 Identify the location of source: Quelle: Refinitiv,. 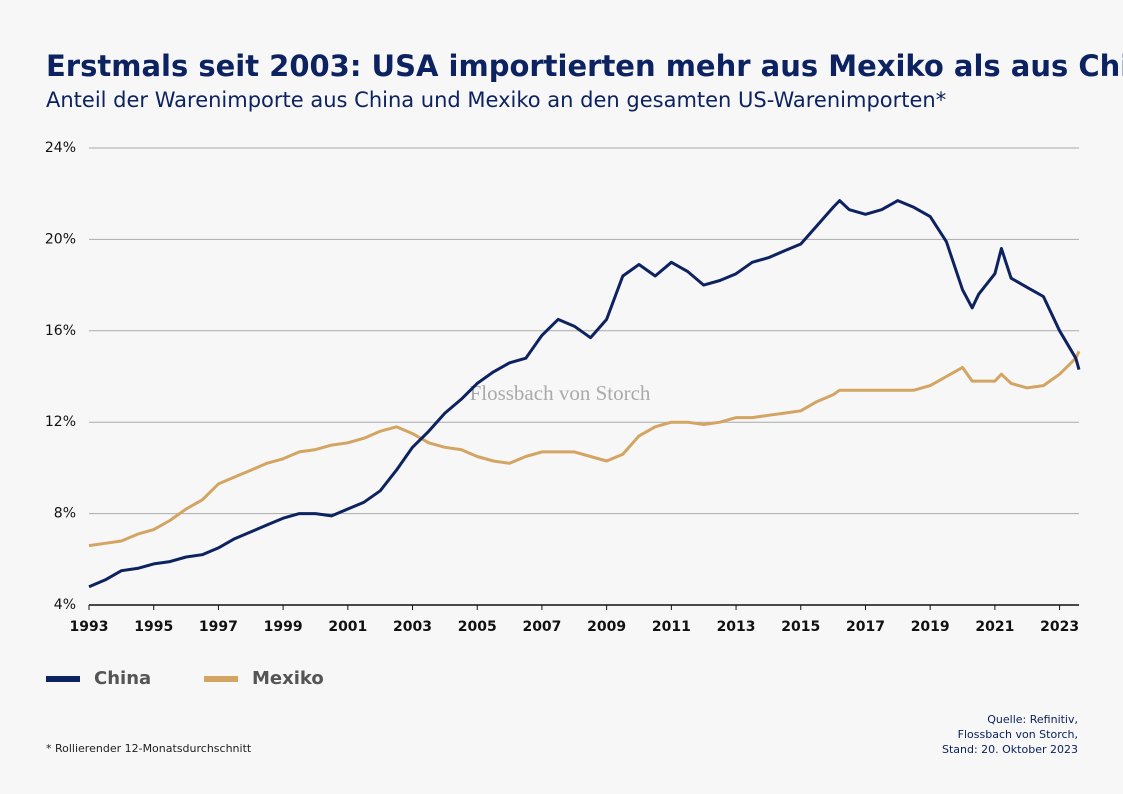
(1032, 719).